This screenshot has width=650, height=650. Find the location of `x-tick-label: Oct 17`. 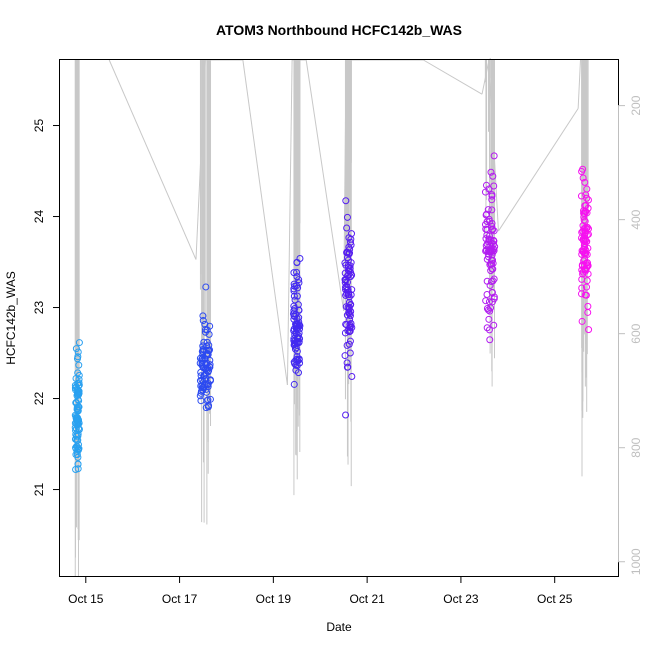

x-tick-label: Oct 17 is located at coordinates (180, 599).